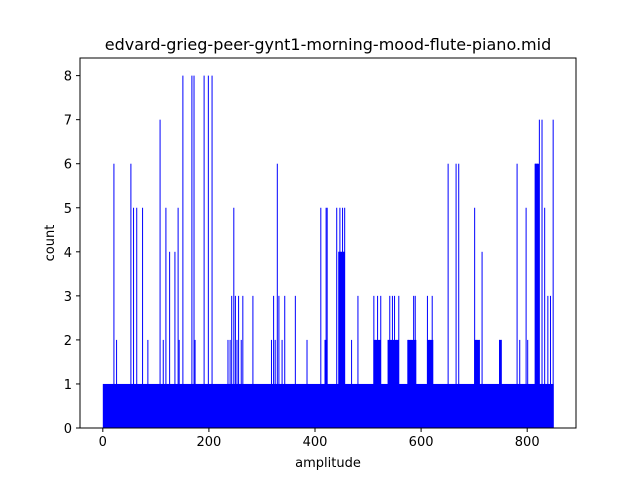 The height and width of the screenshot is (480, 640). Describe the element at coordinates (103, 442) in the screenshot. I see `x-tick-label: 0` at that location.